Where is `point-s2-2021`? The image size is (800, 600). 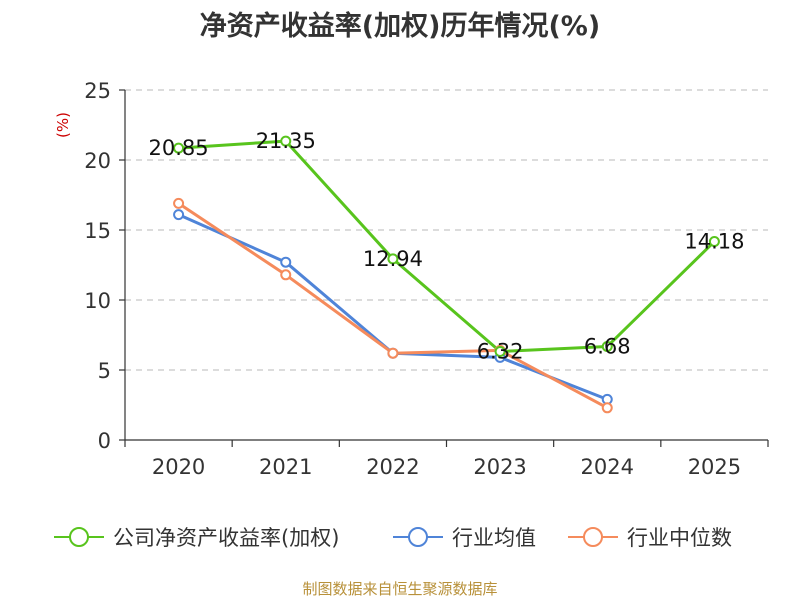
point-s2-2021 is located at coordinates (286, 275).